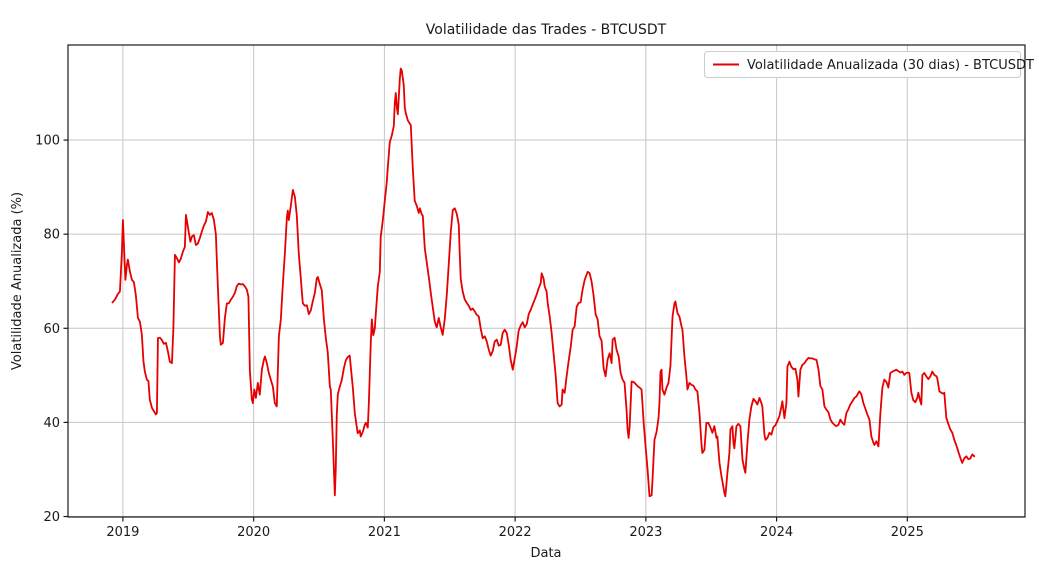  I want to click on x-tick-label: 2020, so click(253, 532).